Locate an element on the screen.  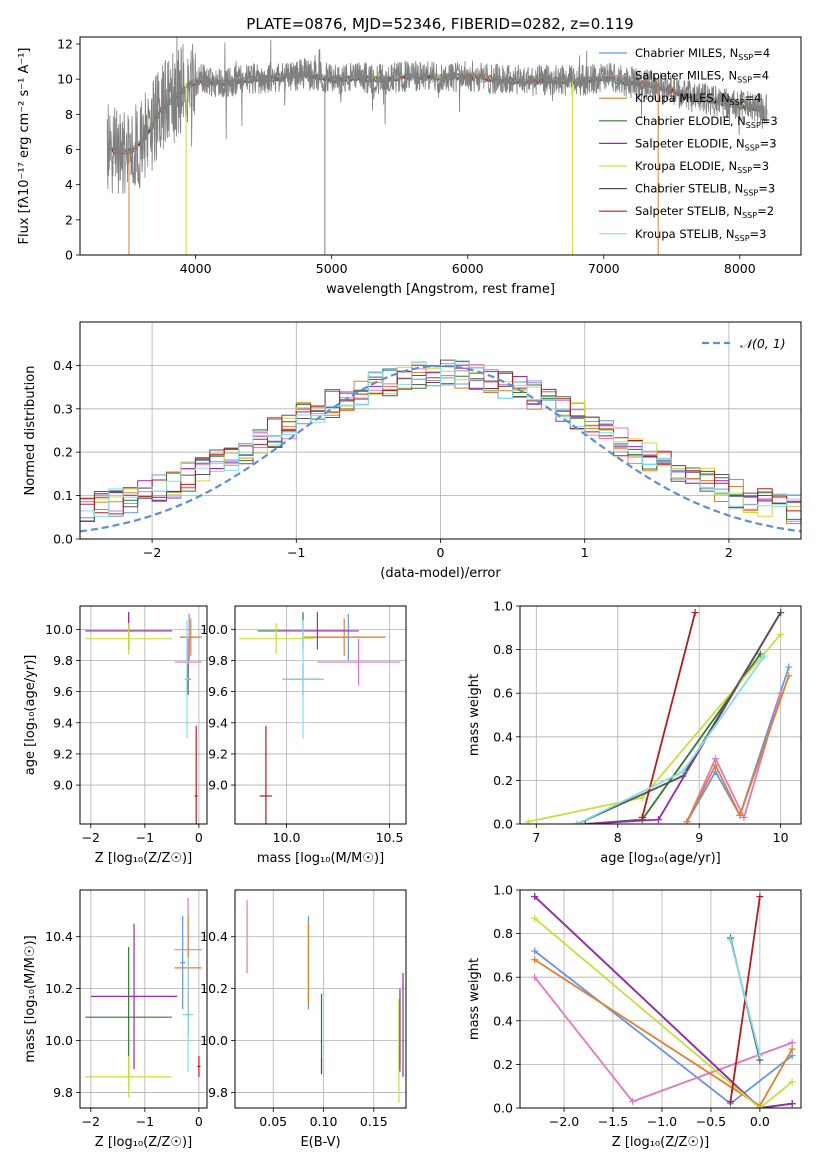
x-tick-label: 6000 is located at coordinates (468, 268).